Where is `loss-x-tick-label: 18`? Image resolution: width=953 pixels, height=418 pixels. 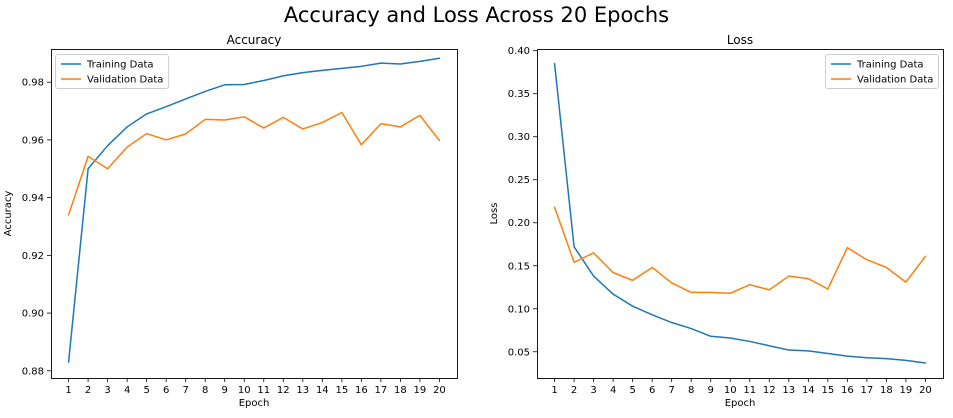 loss-x-tick-label: 18 is located at coordinates (886, 390).